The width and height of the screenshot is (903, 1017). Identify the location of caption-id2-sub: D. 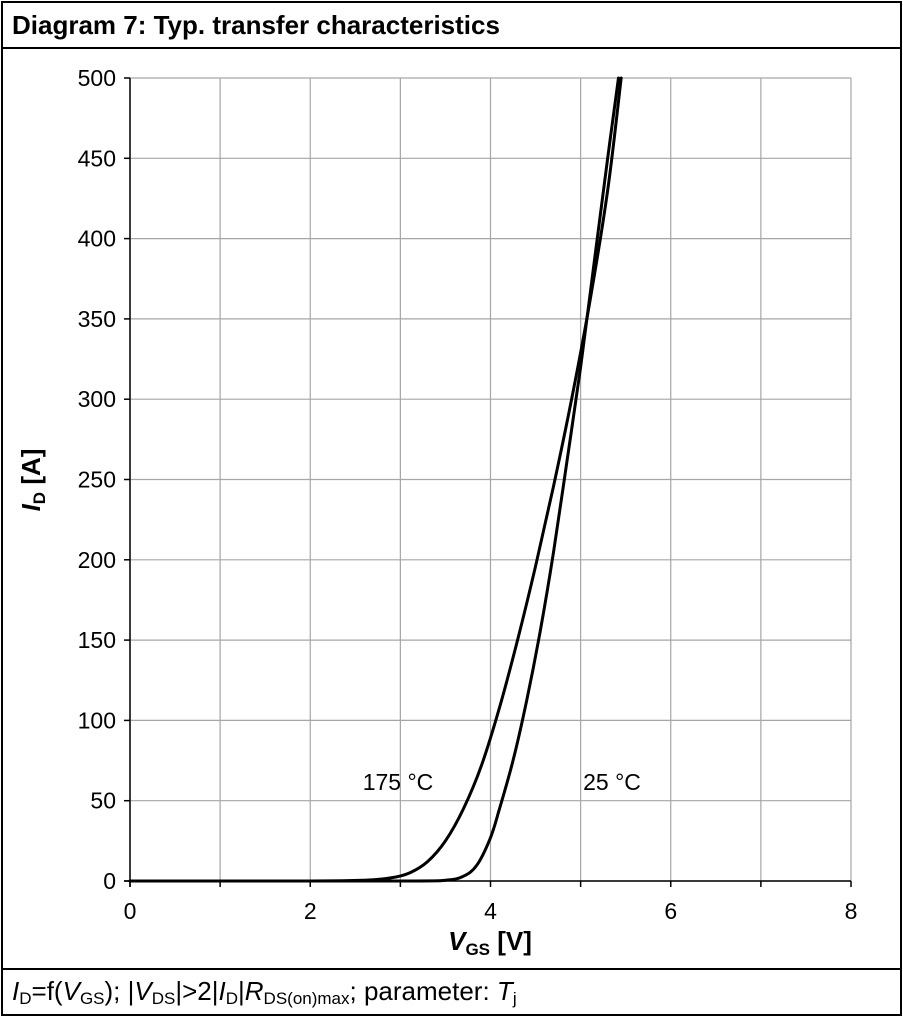
(231, 998).